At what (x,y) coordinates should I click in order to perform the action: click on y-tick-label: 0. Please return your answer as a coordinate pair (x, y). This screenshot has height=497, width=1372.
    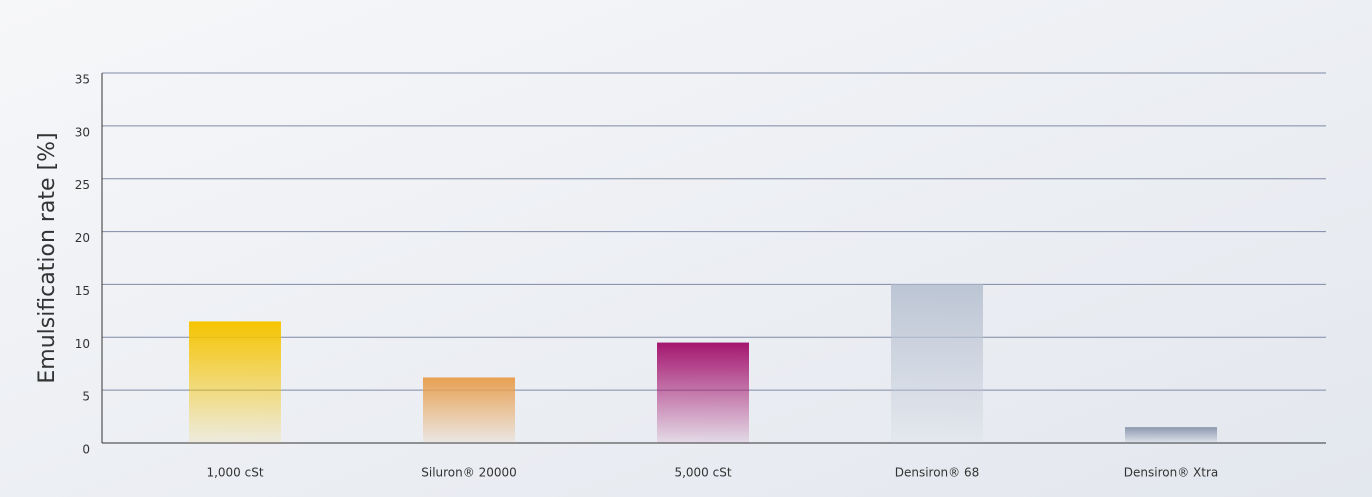
    Looking at the image, I should click on (86, 450).